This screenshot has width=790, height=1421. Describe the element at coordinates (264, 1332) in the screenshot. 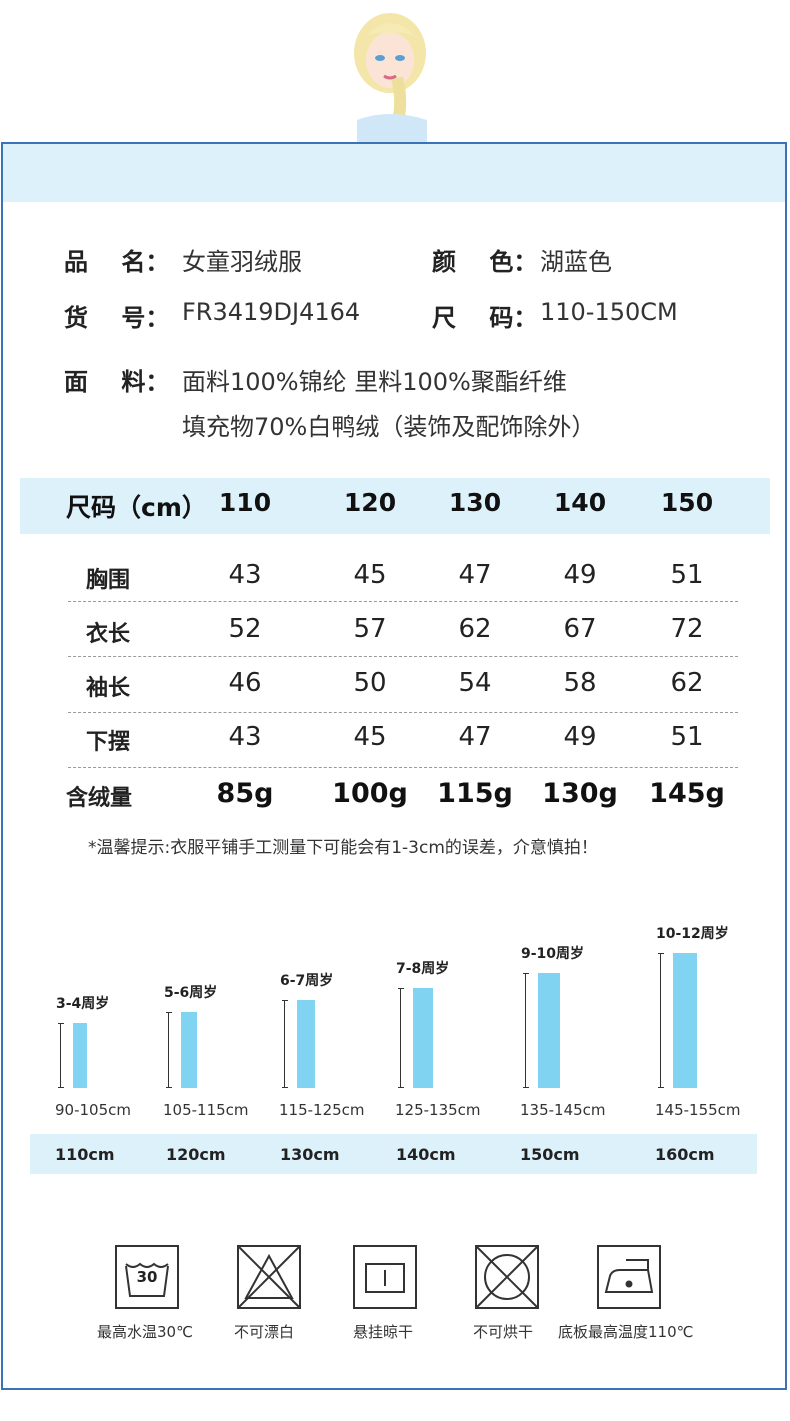

I see `care-label: 不可漂白` at that location.